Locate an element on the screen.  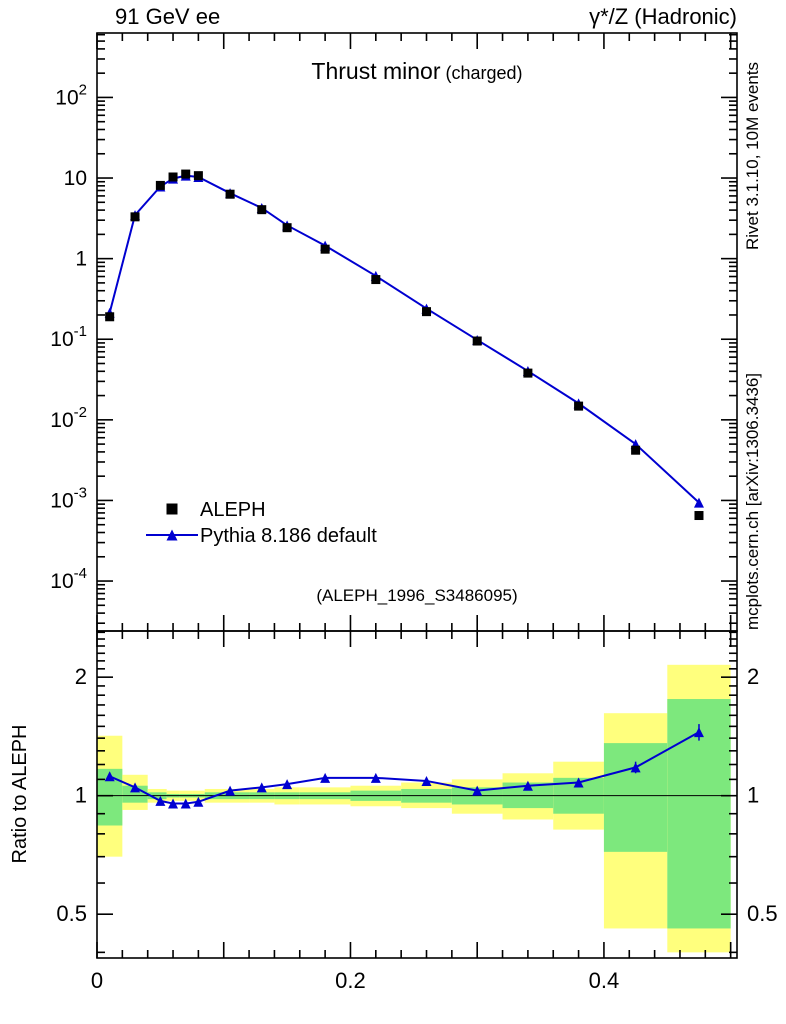
y-tick-label: 10⁻¹ is located at coordinates (68, 337).